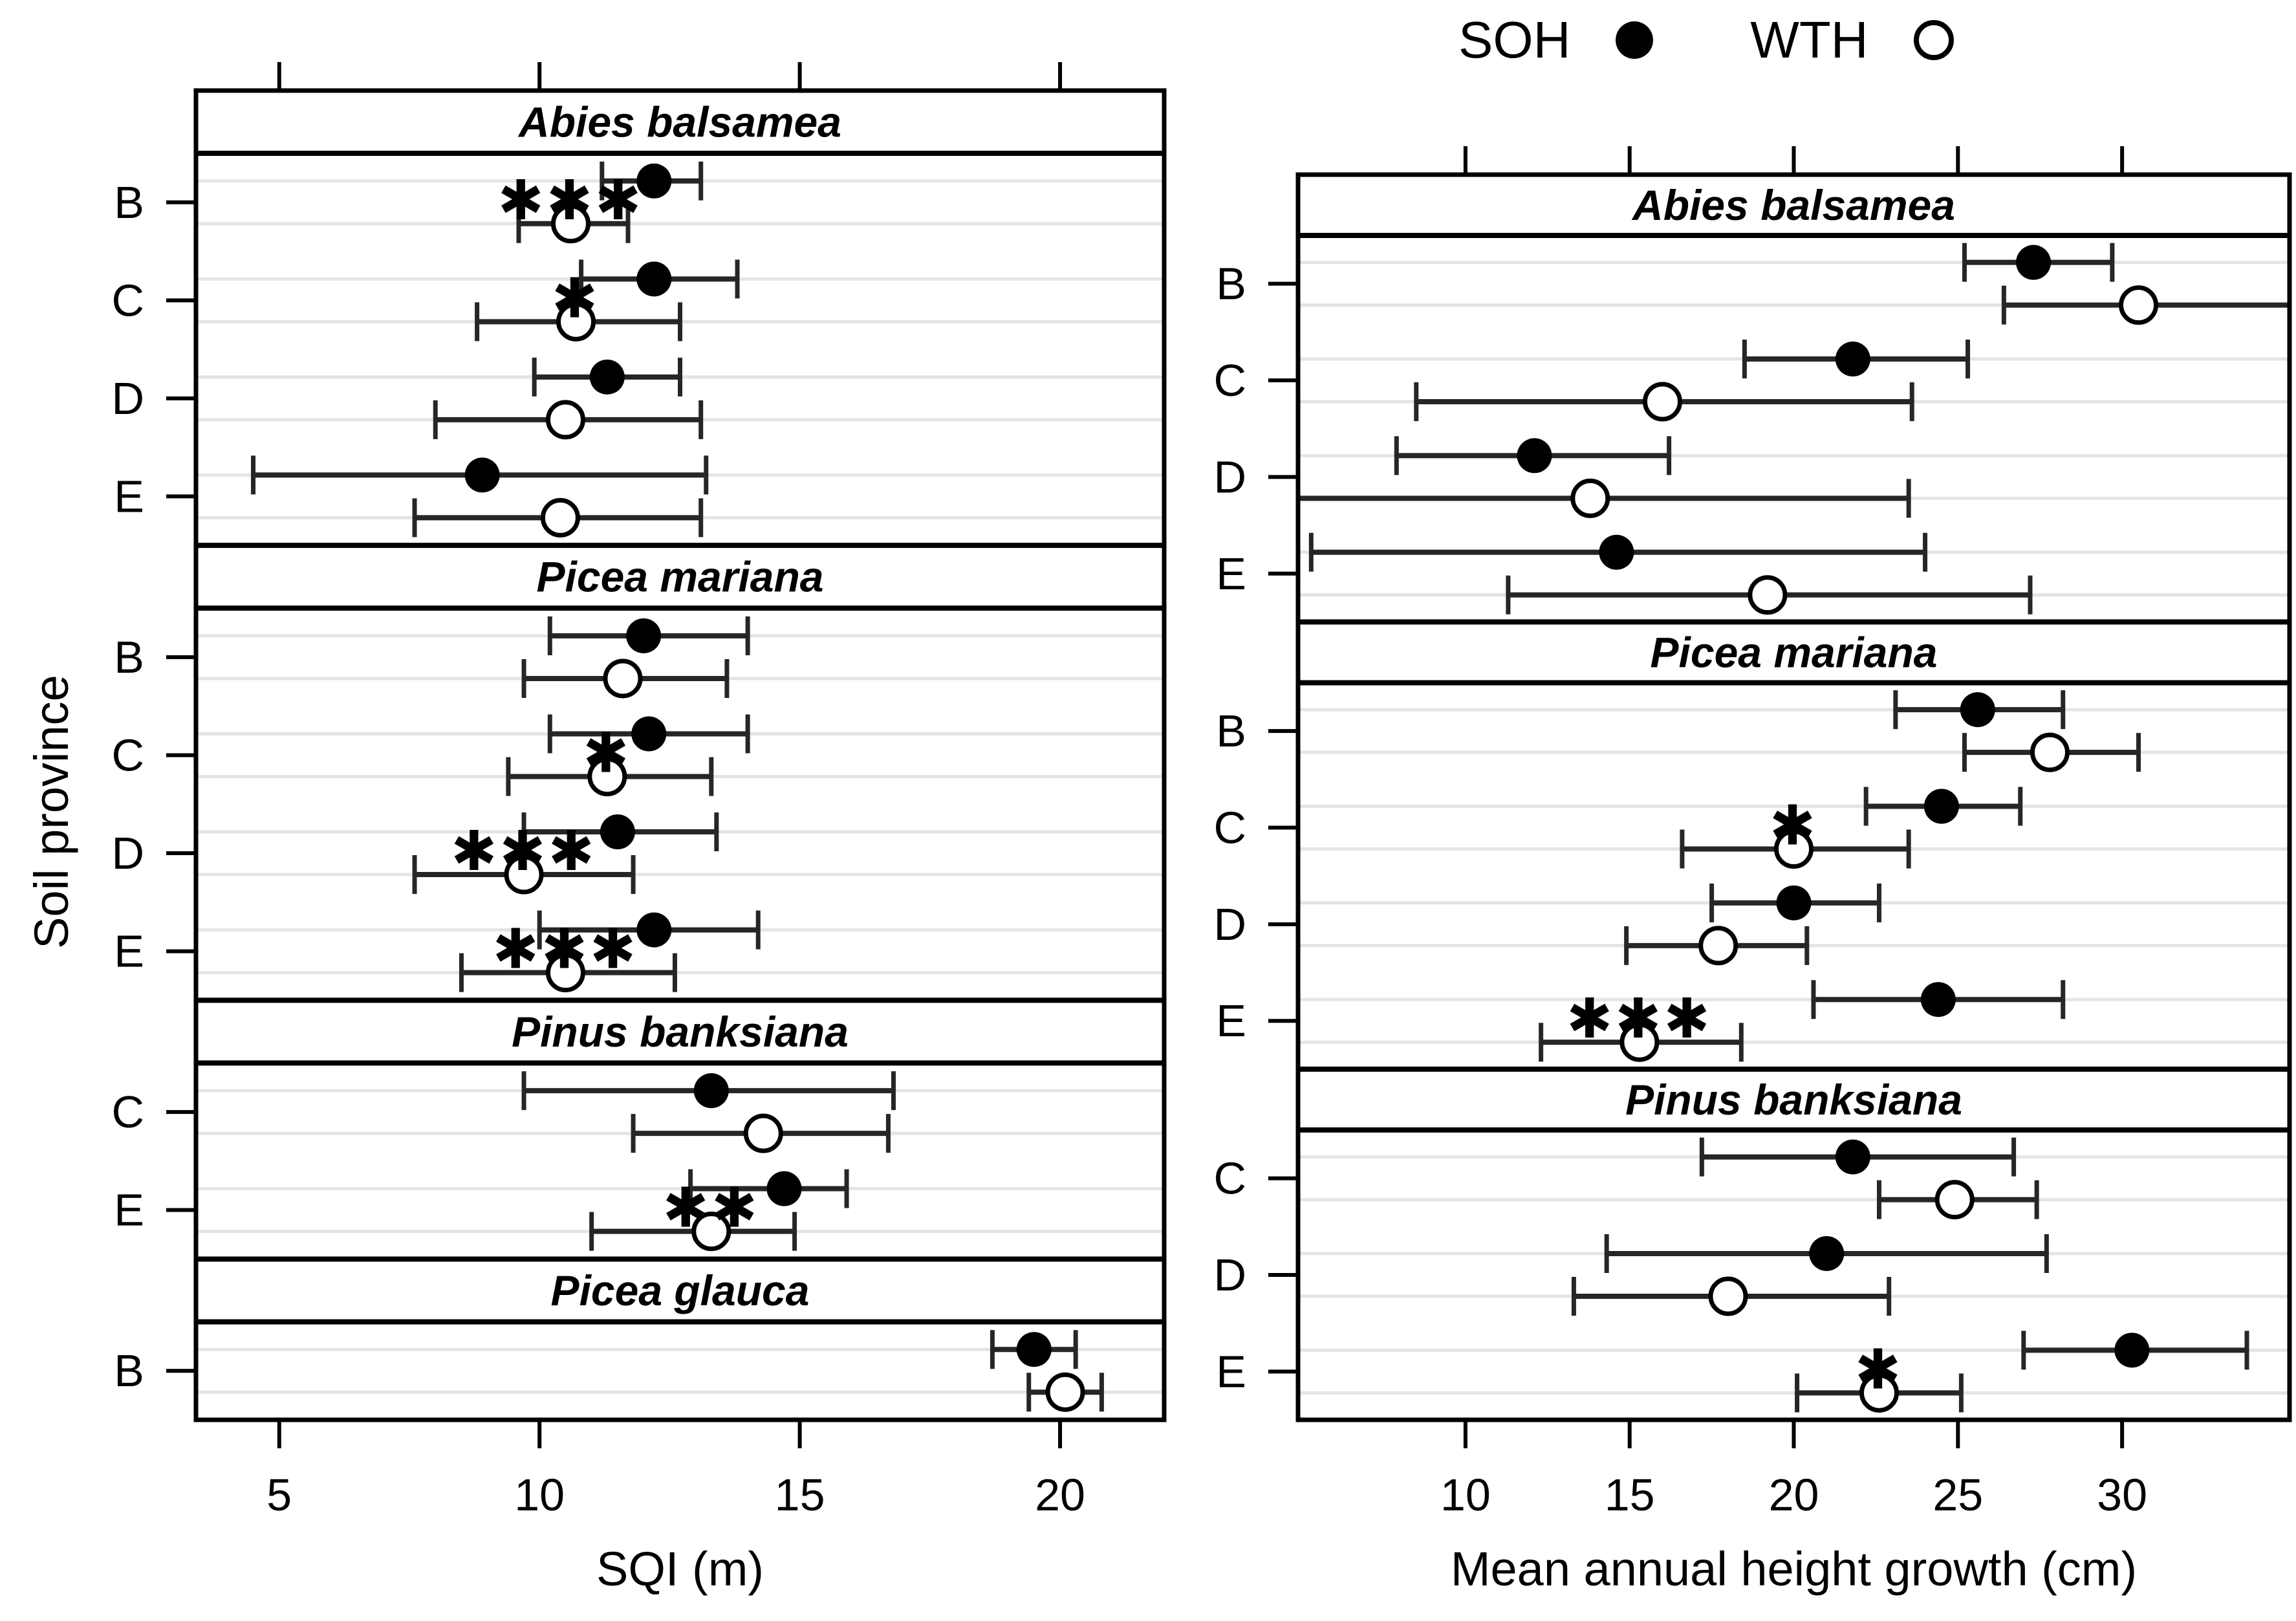 Image resolution: width=2296 pixels, height=1621 pixels. I want to click on filled-circle-icon, so click(1635, 40).